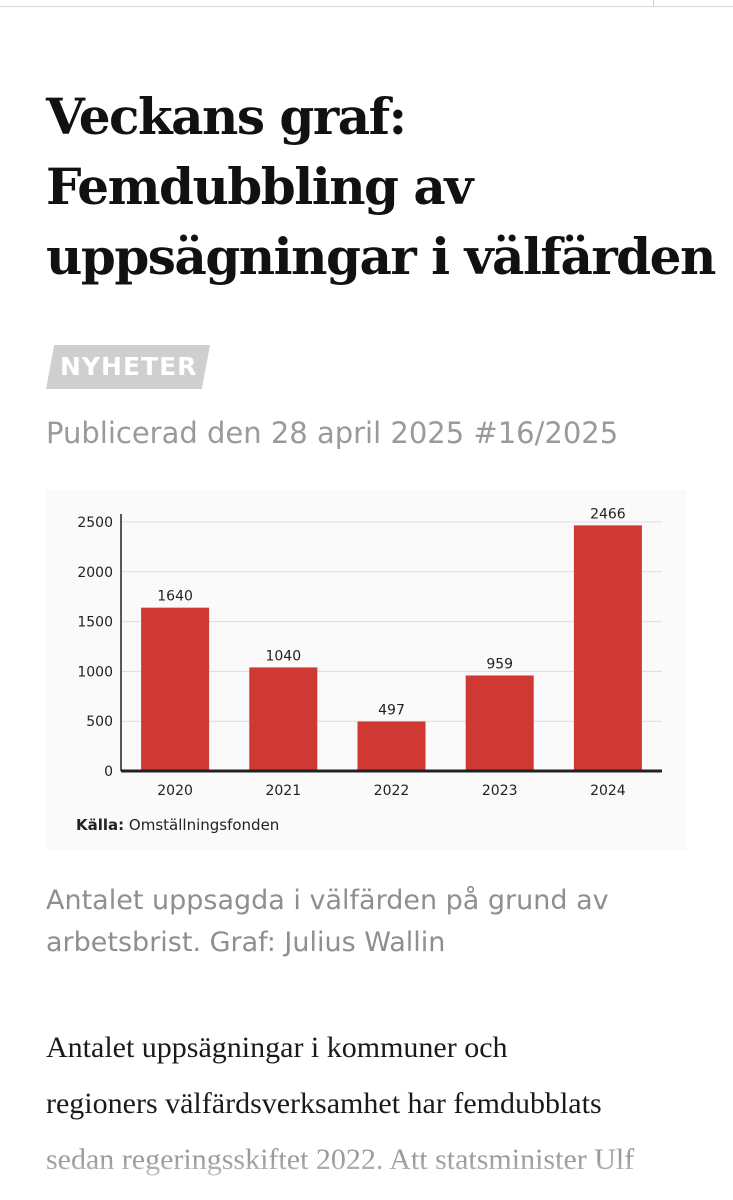 This screenshot has width=733, height=1200. I want to click on publish-info: Publicerad den 28 april 2025 #16/2025, so click(332, 433).